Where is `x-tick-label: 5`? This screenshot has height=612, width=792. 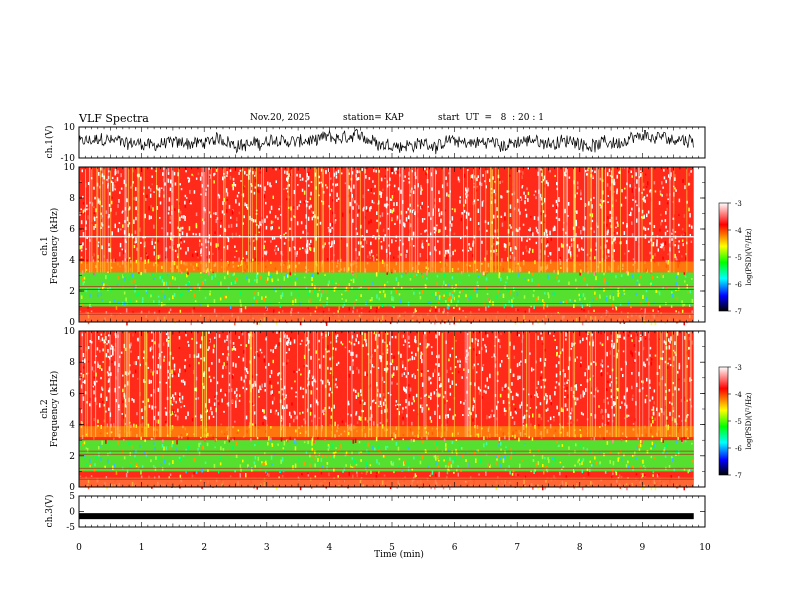 x-tick-label: 5 is located at coordinates (392, 548).